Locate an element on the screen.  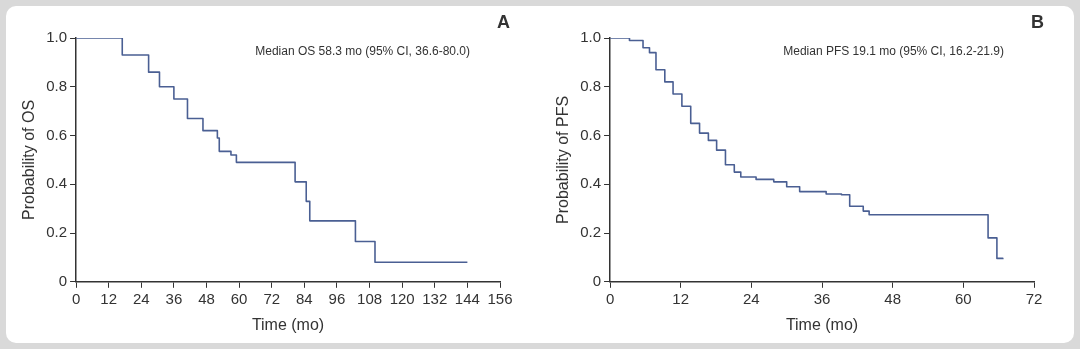
x-tick-label: 108 is located at coordinates (370, 298).